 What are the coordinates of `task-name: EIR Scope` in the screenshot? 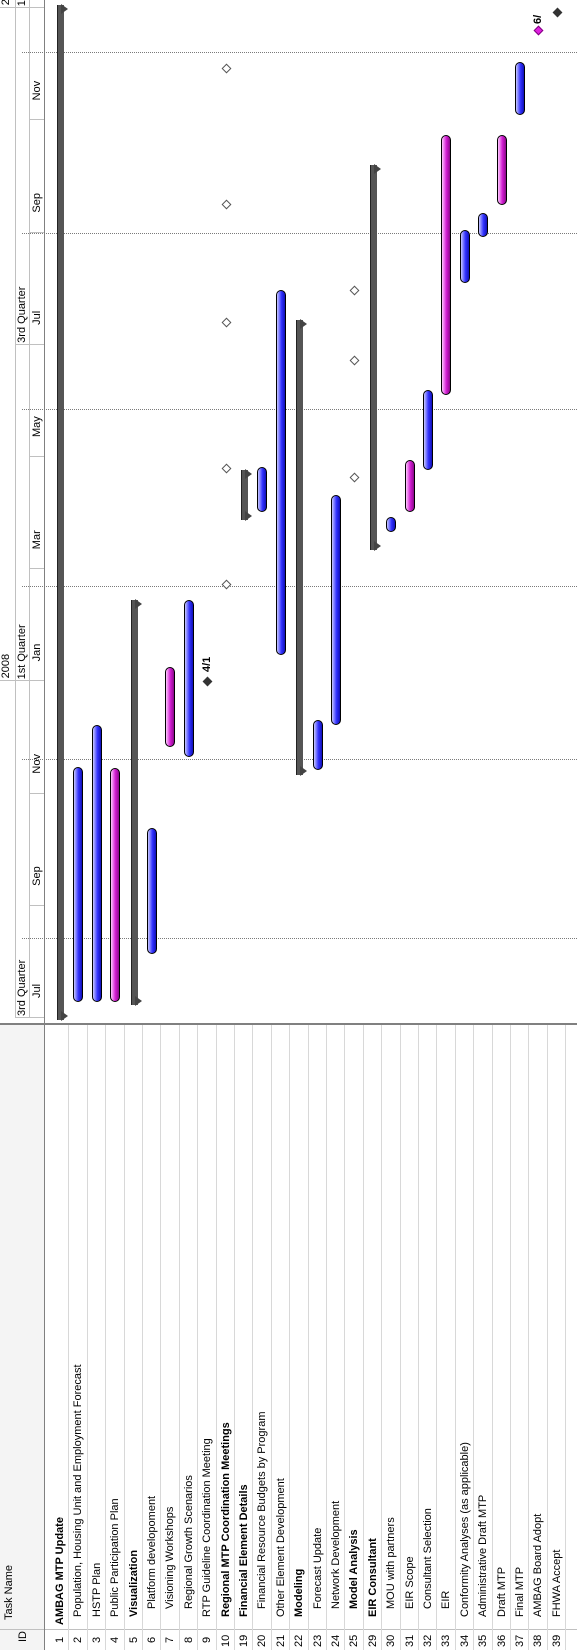 It's located at (409, 1582).